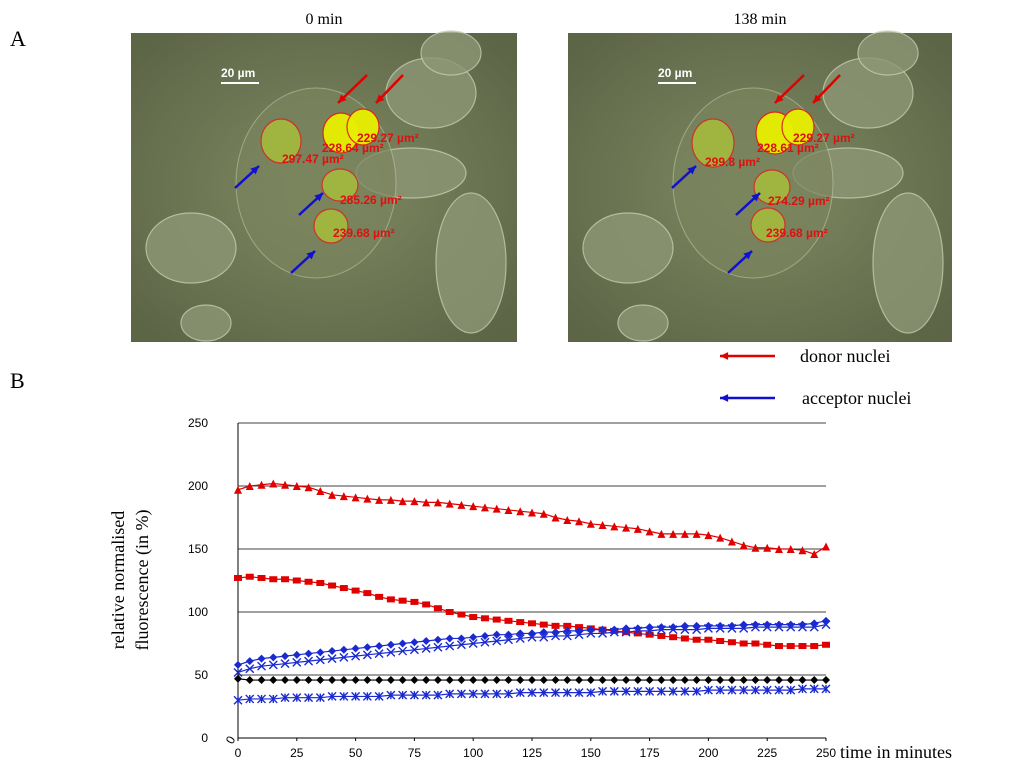 This screenshot has width=1009, height=780. What do you see at coordinates (856, 398) in the screenshot?
I see `legend-label: acceptor nuclei` at bounding box center [856, 398].